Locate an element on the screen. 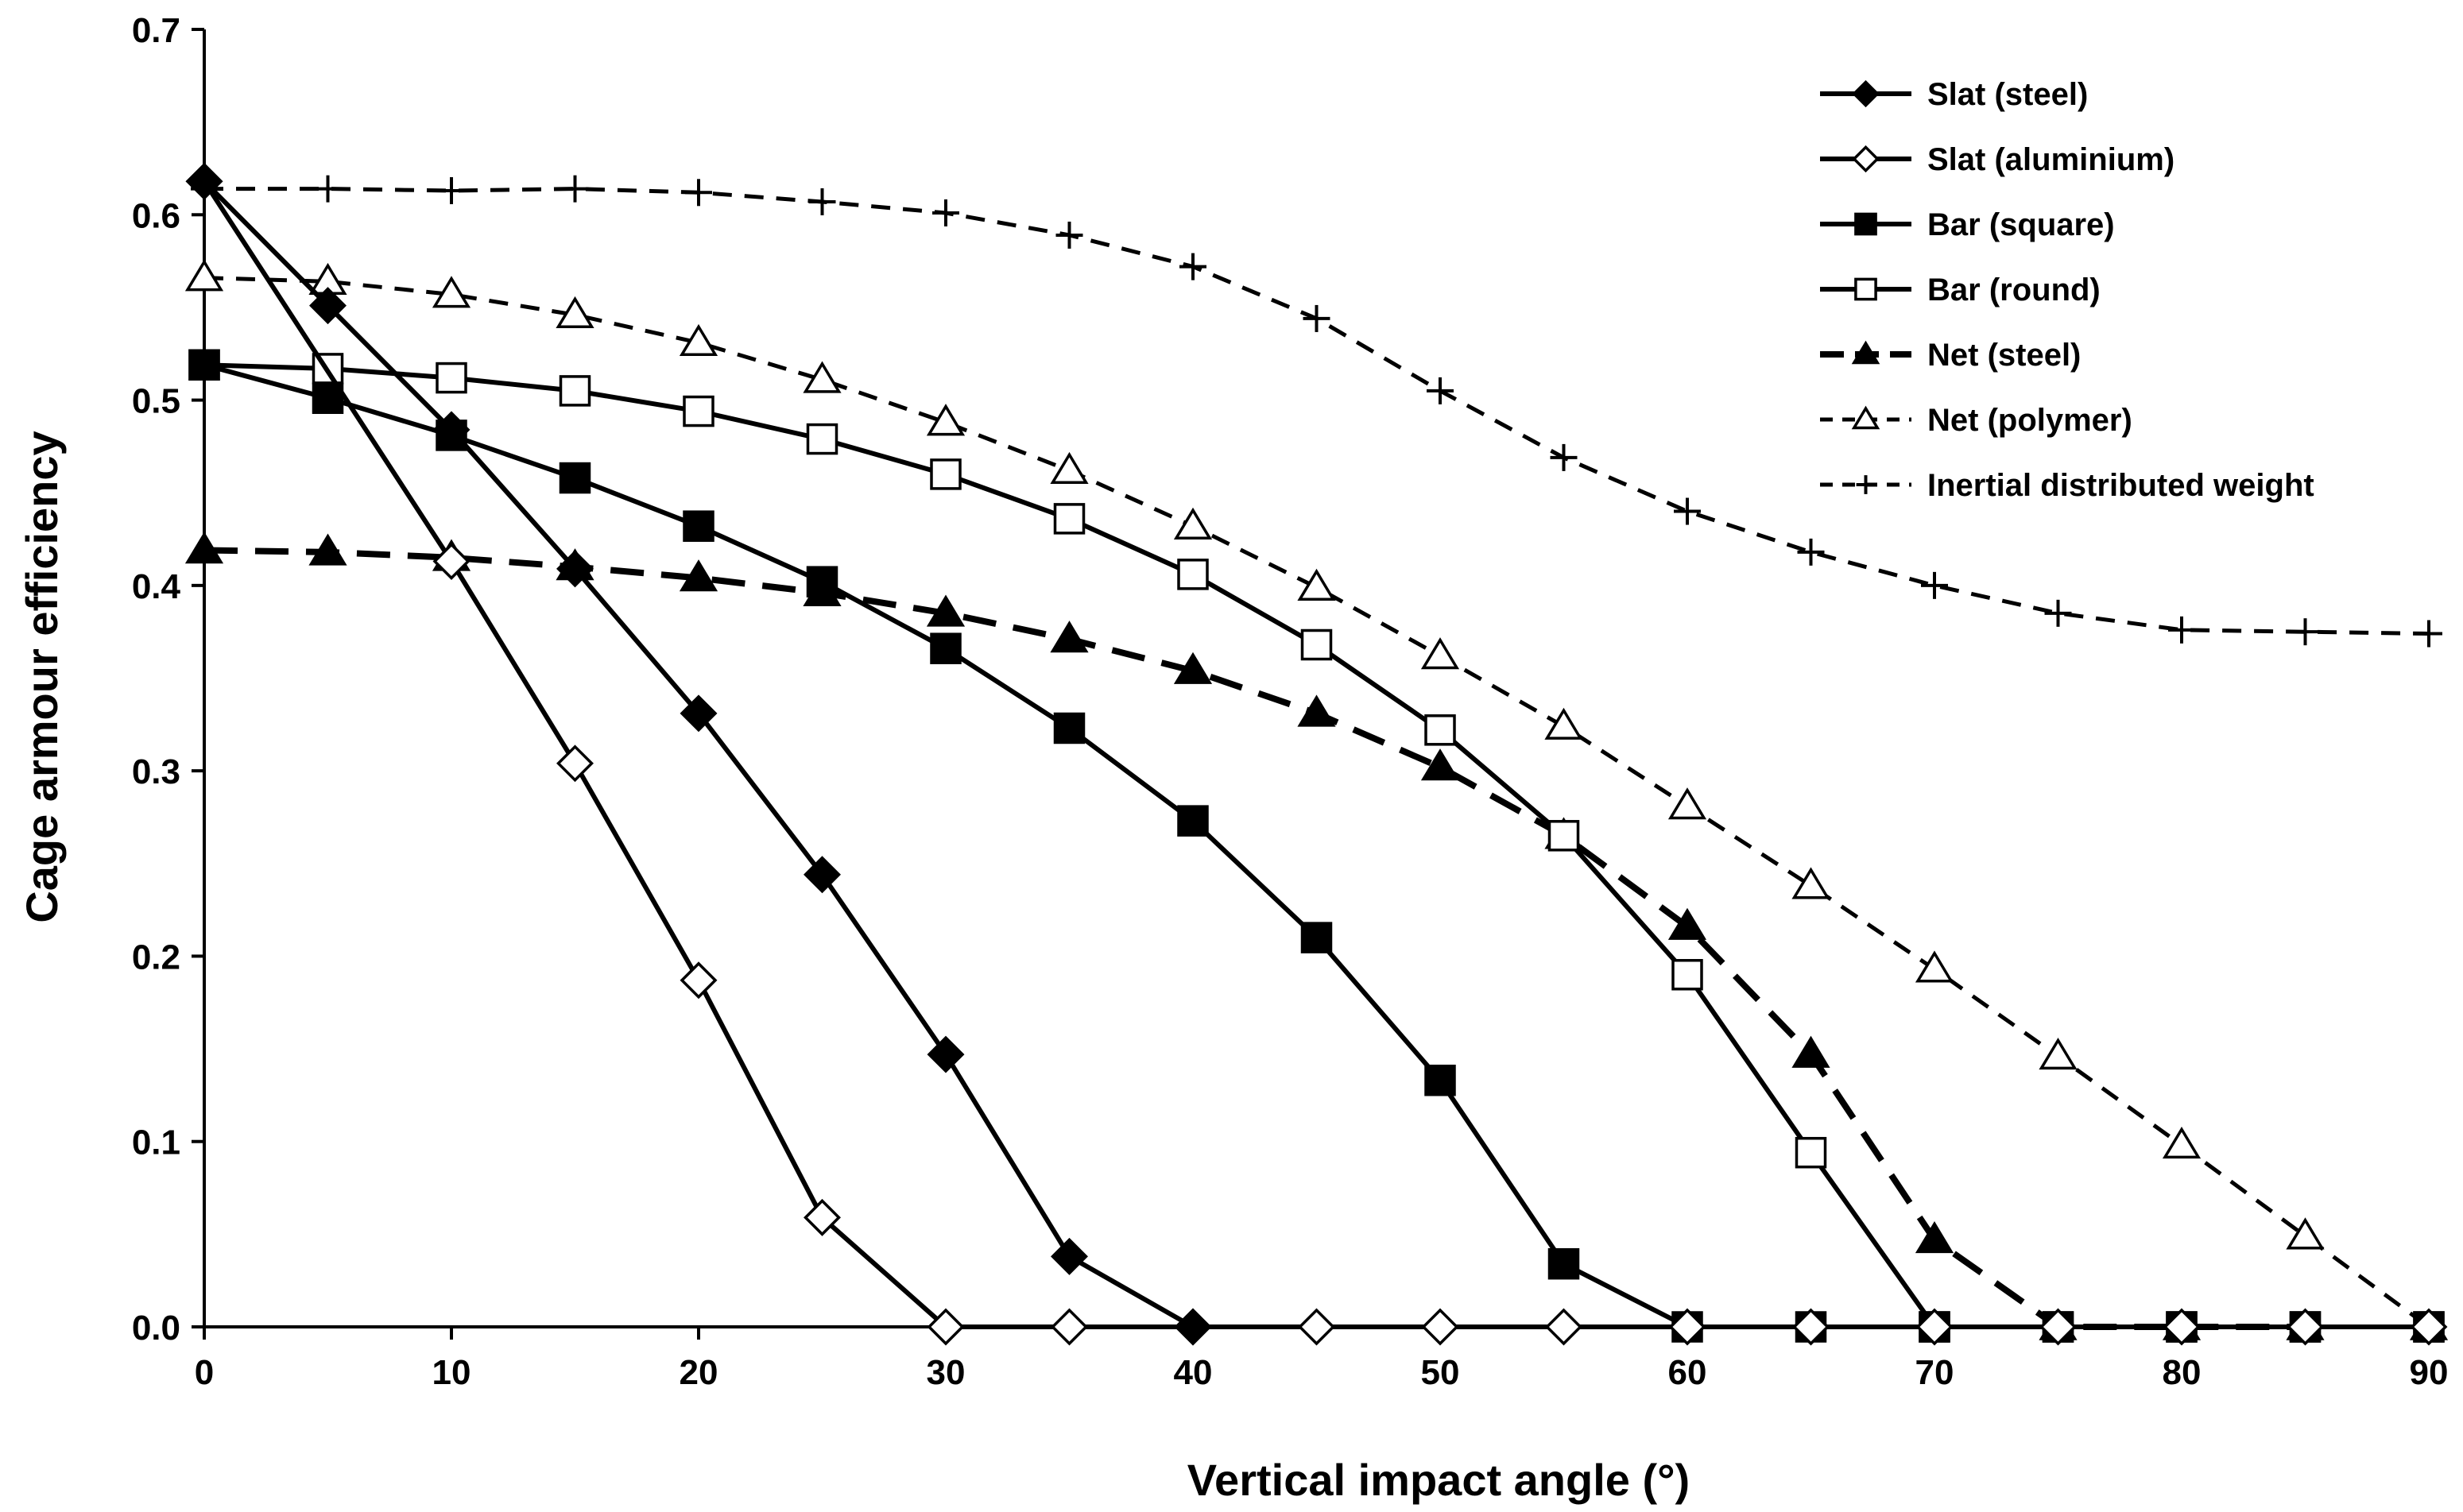 The image size is (2463, 1512). y-tick-label: 0.2 is located at coordinates (156, 957).